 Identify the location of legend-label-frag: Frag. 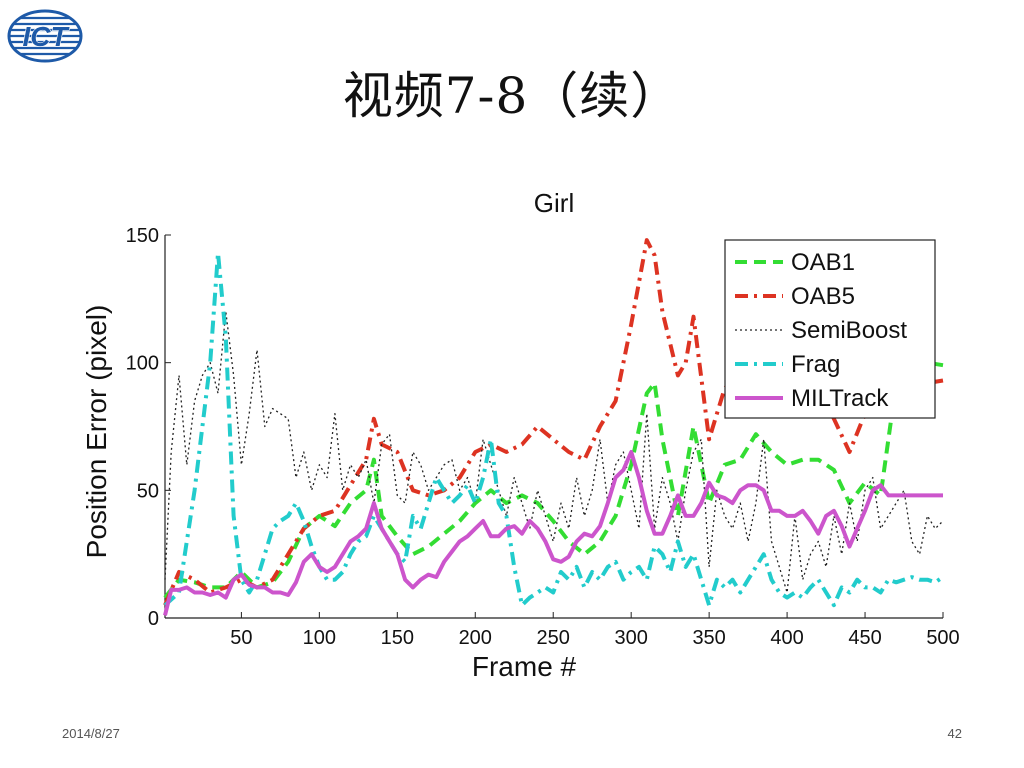
(815, 364).